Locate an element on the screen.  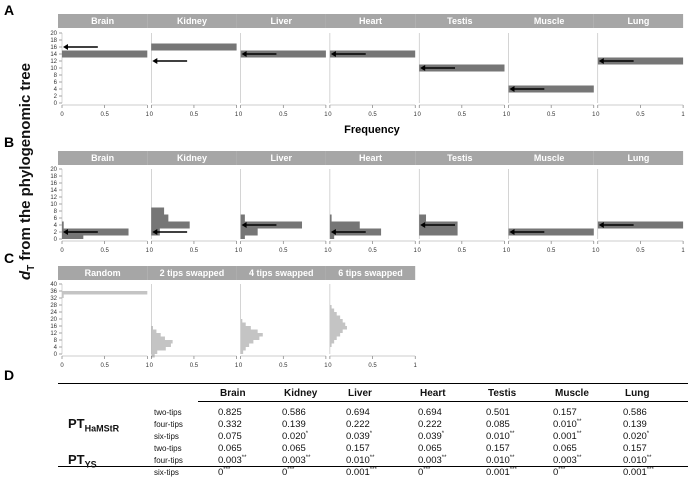
row-group-label: PTYS is located at coordinates (82, 461).